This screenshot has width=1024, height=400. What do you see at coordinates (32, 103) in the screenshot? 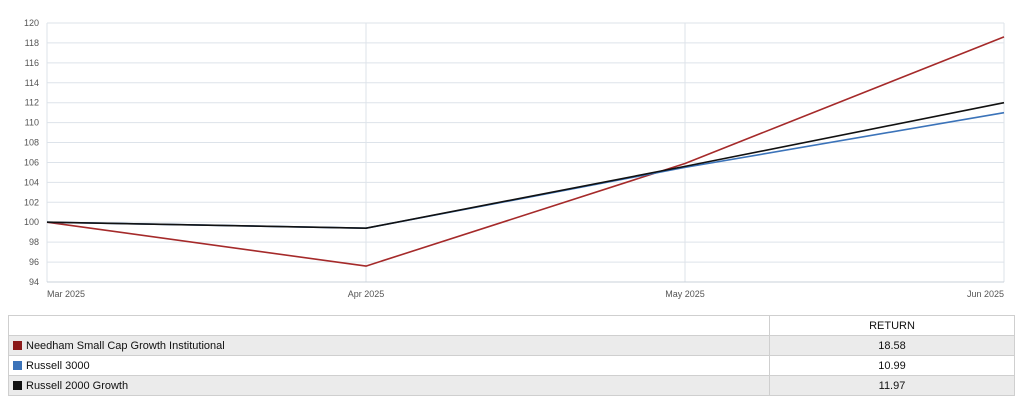
I see `y-tick-label: 112` at bounding box center [32, 103].